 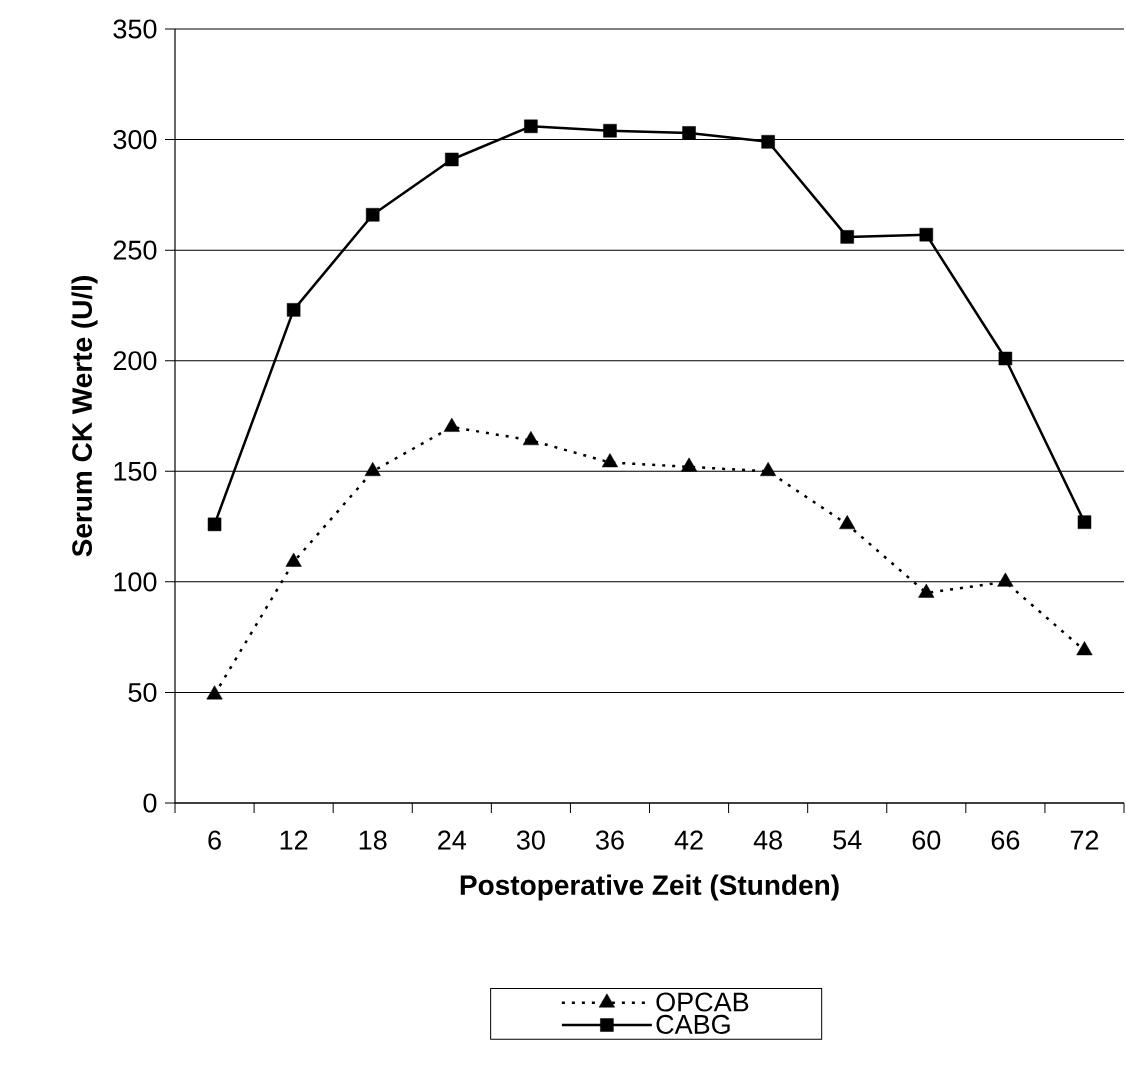 What do you see at coordinates (135, 29) in the screenshot?
I see `y-tick-label: 350` at bounding box center [135, 29].